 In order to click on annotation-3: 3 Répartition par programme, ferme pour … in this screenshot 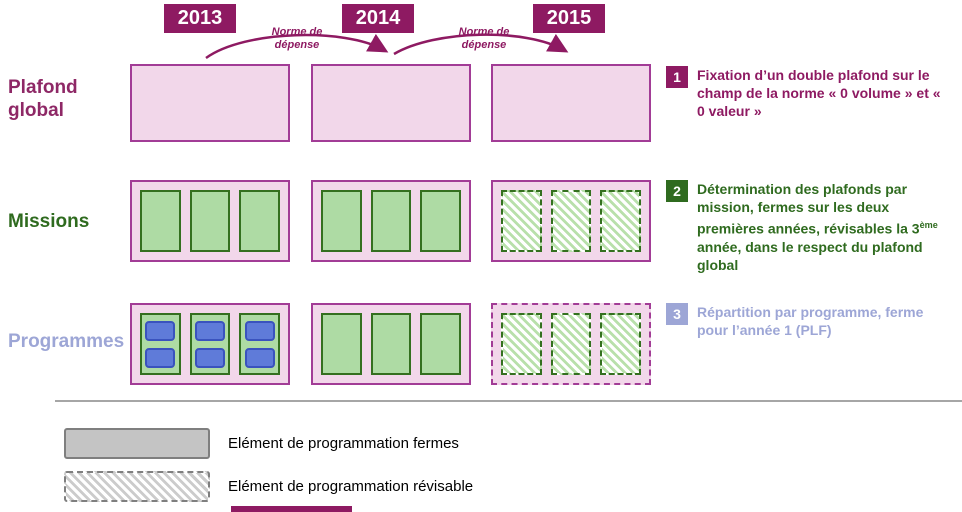, I will do `click(812, 321)`.